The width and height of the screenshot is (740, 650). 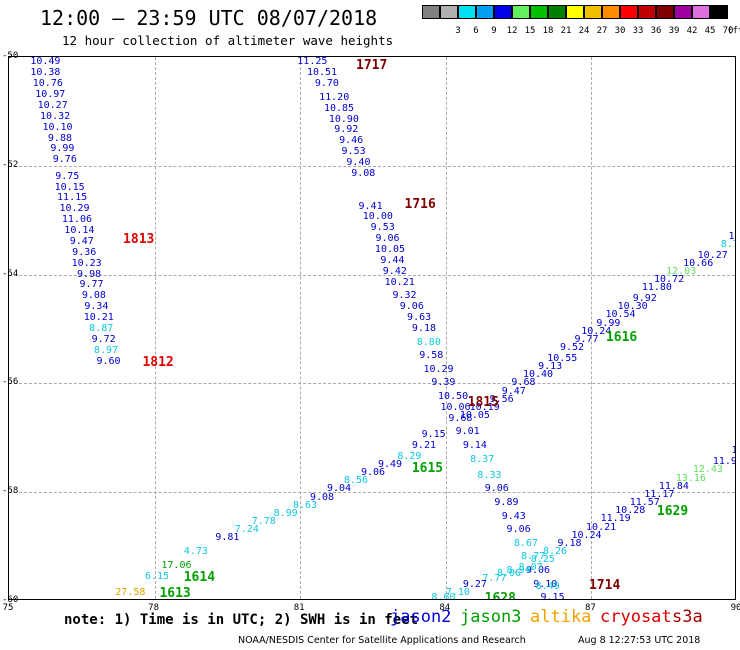 What do you see at coordinates (458, 31) in the screenshot?
I see `legend-tick-label: 3` at bounding box center [458, 31].